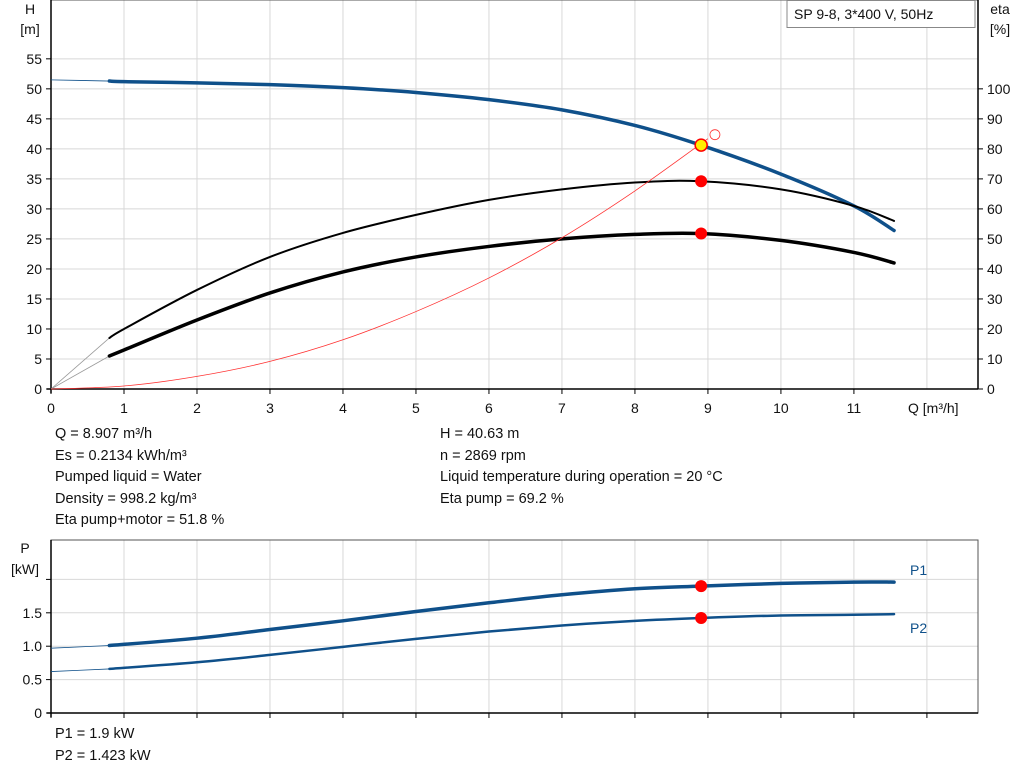 This screenshot has width=1024, height=781. Describe the element at coordinates (34, 329) in the screenshot. I see `y-tick-label: 10` at that location.